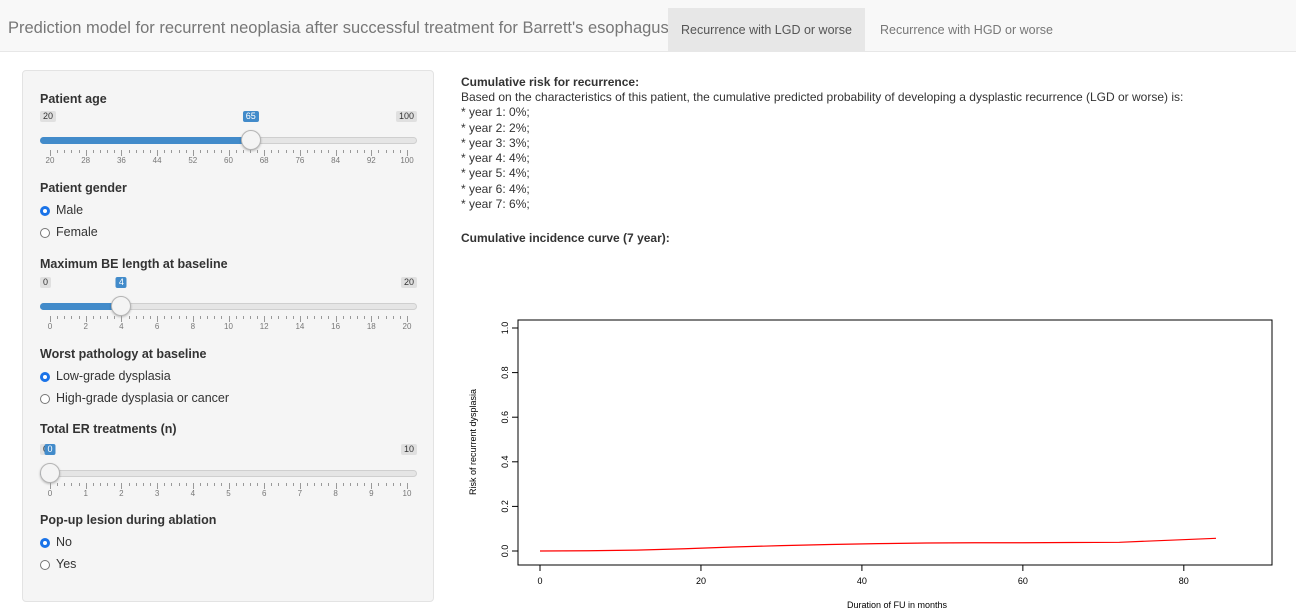  I want to click on slider-tick-label: 7, so click(300, 493).